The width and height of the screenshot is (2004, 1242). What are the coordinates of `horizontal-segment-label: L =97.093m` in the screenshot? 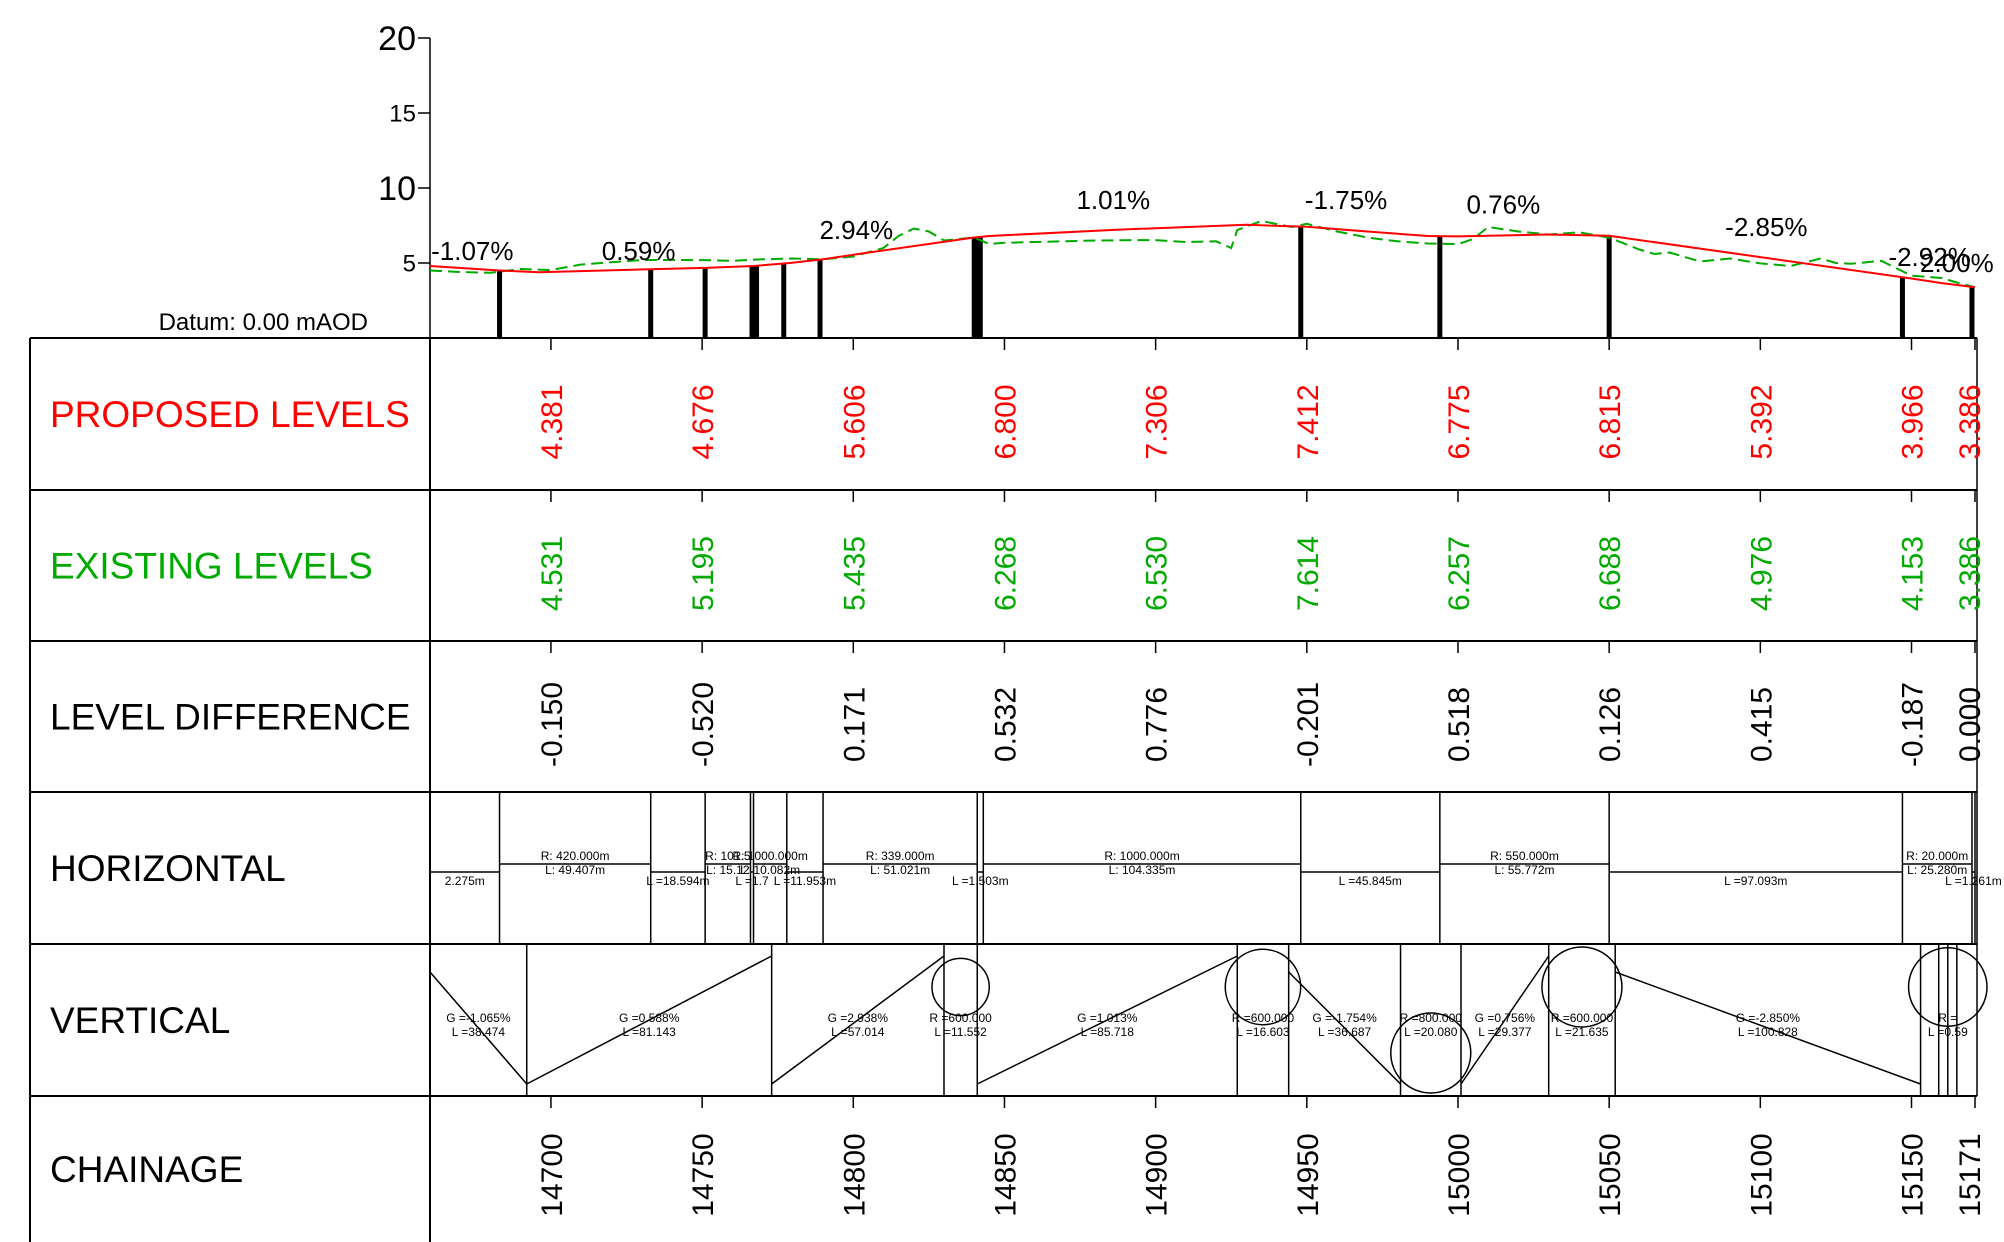 It's located at (1755, 881).